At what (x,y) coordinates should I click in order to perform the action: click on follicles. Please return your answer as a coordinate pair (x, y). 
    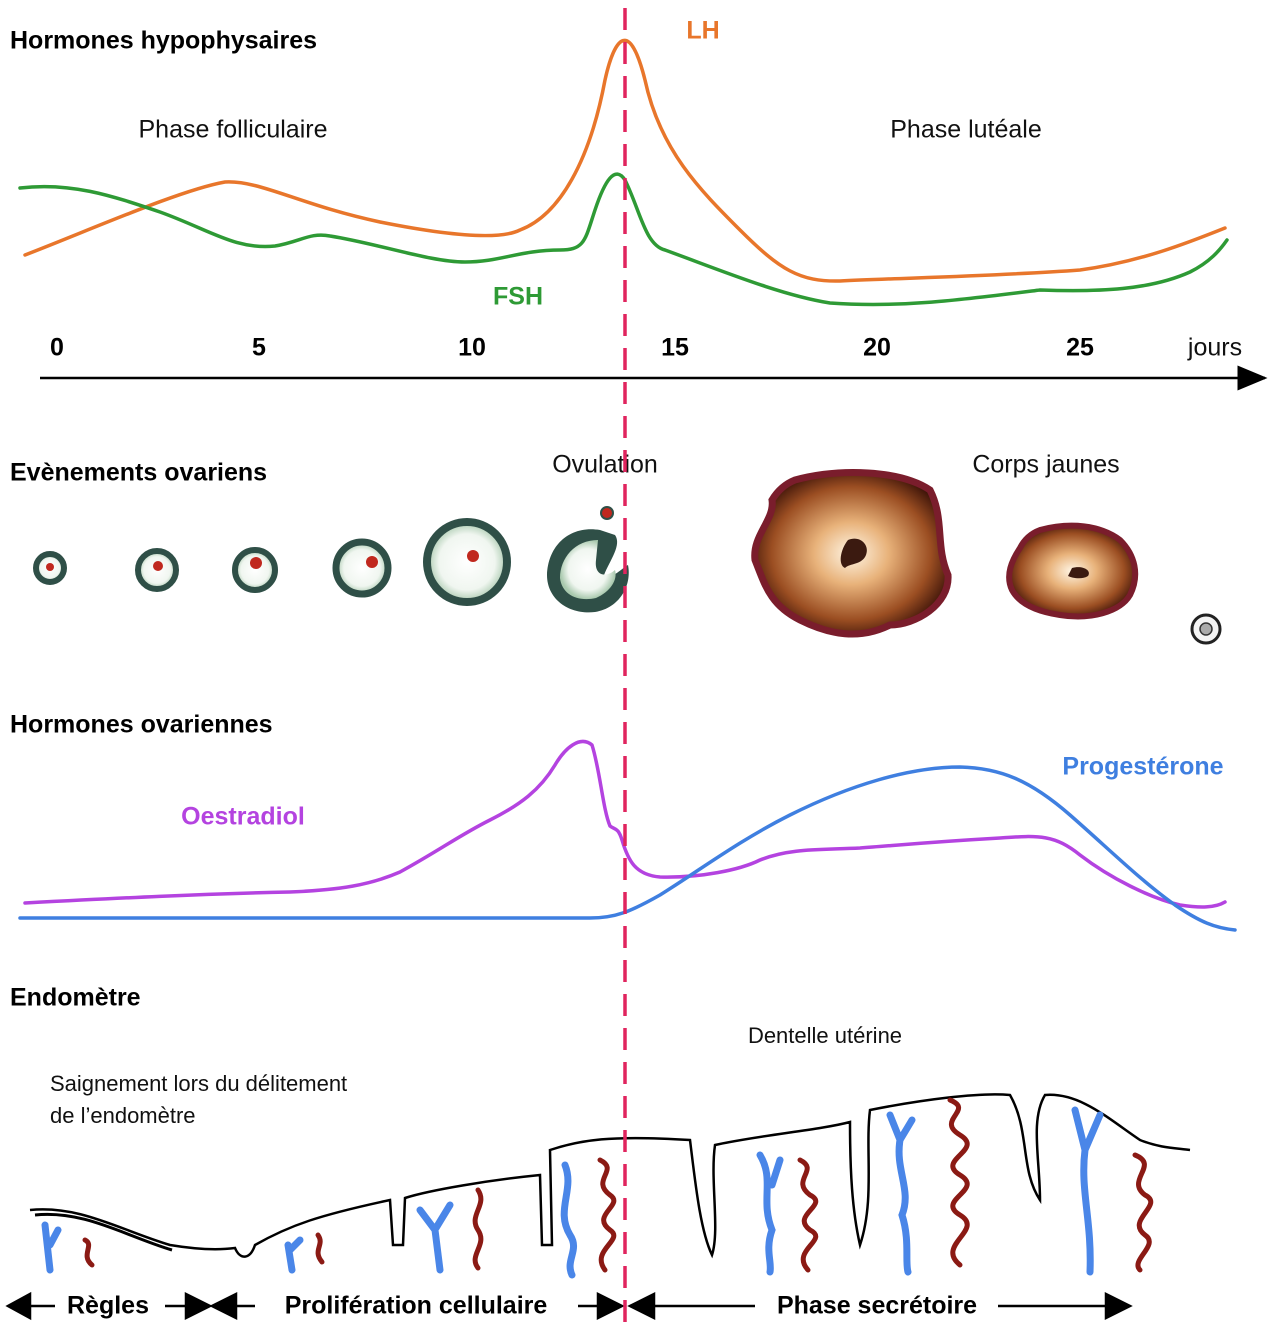
    Looking at the image, I should click on (331, 559).